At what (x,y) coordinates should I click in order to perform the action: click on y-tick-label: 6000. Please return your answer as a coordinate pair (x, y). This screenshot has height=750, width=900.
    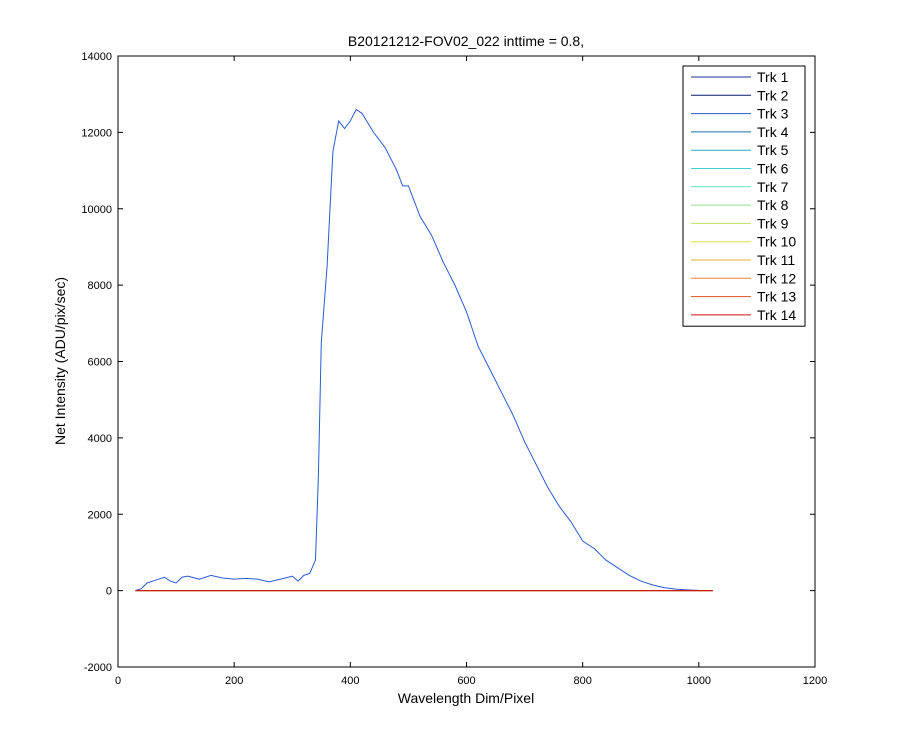
    Looking at the image, I should click on (100, 363).